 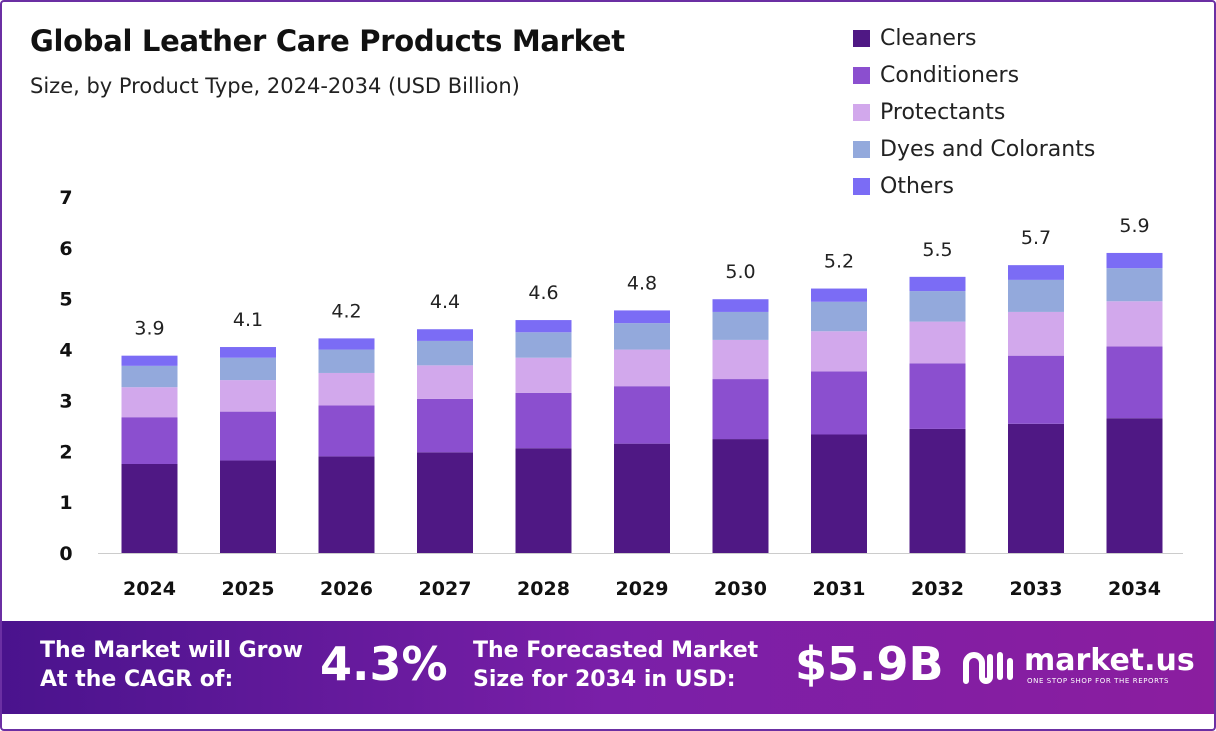 What do you see at coordinates (1098, 681) in the screenshot?
I see `logo-tagline: ONE STOP SHOP FOR THE REPORTS` at bounding box center [1098, 681].